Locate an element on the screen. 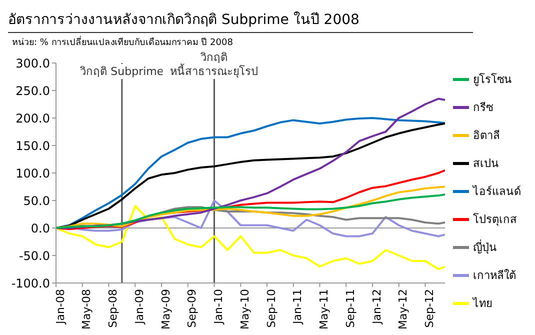 Image resolution: width=535 pixels, height=335 pixels. x-tick-label: Sep-09 is located at coordinates (192, 308).